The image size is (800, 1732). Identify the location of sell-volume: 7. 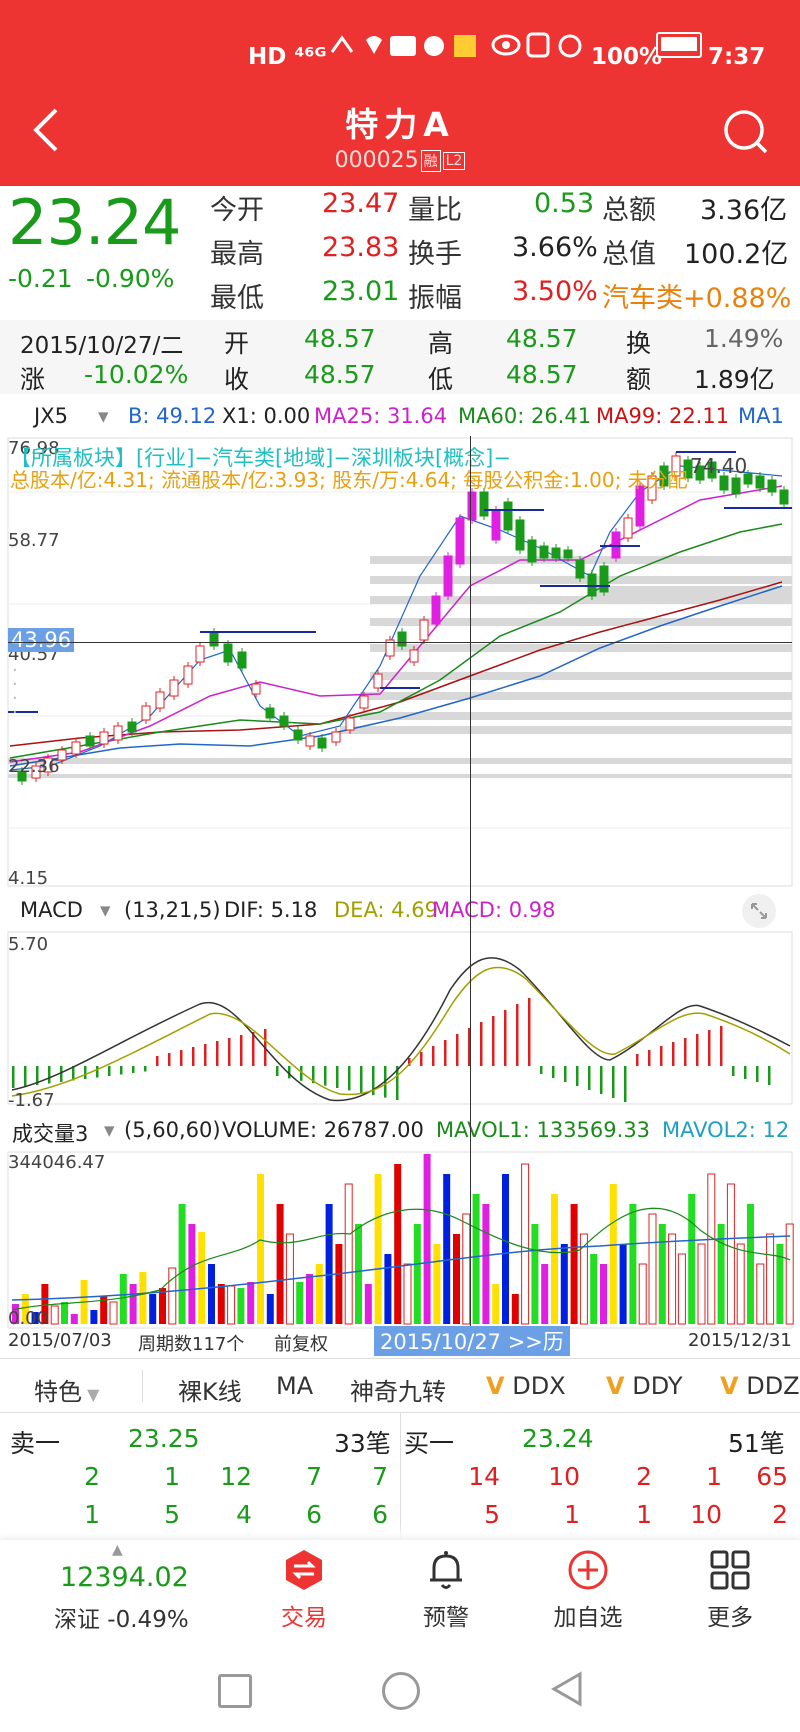
(380, 1476).